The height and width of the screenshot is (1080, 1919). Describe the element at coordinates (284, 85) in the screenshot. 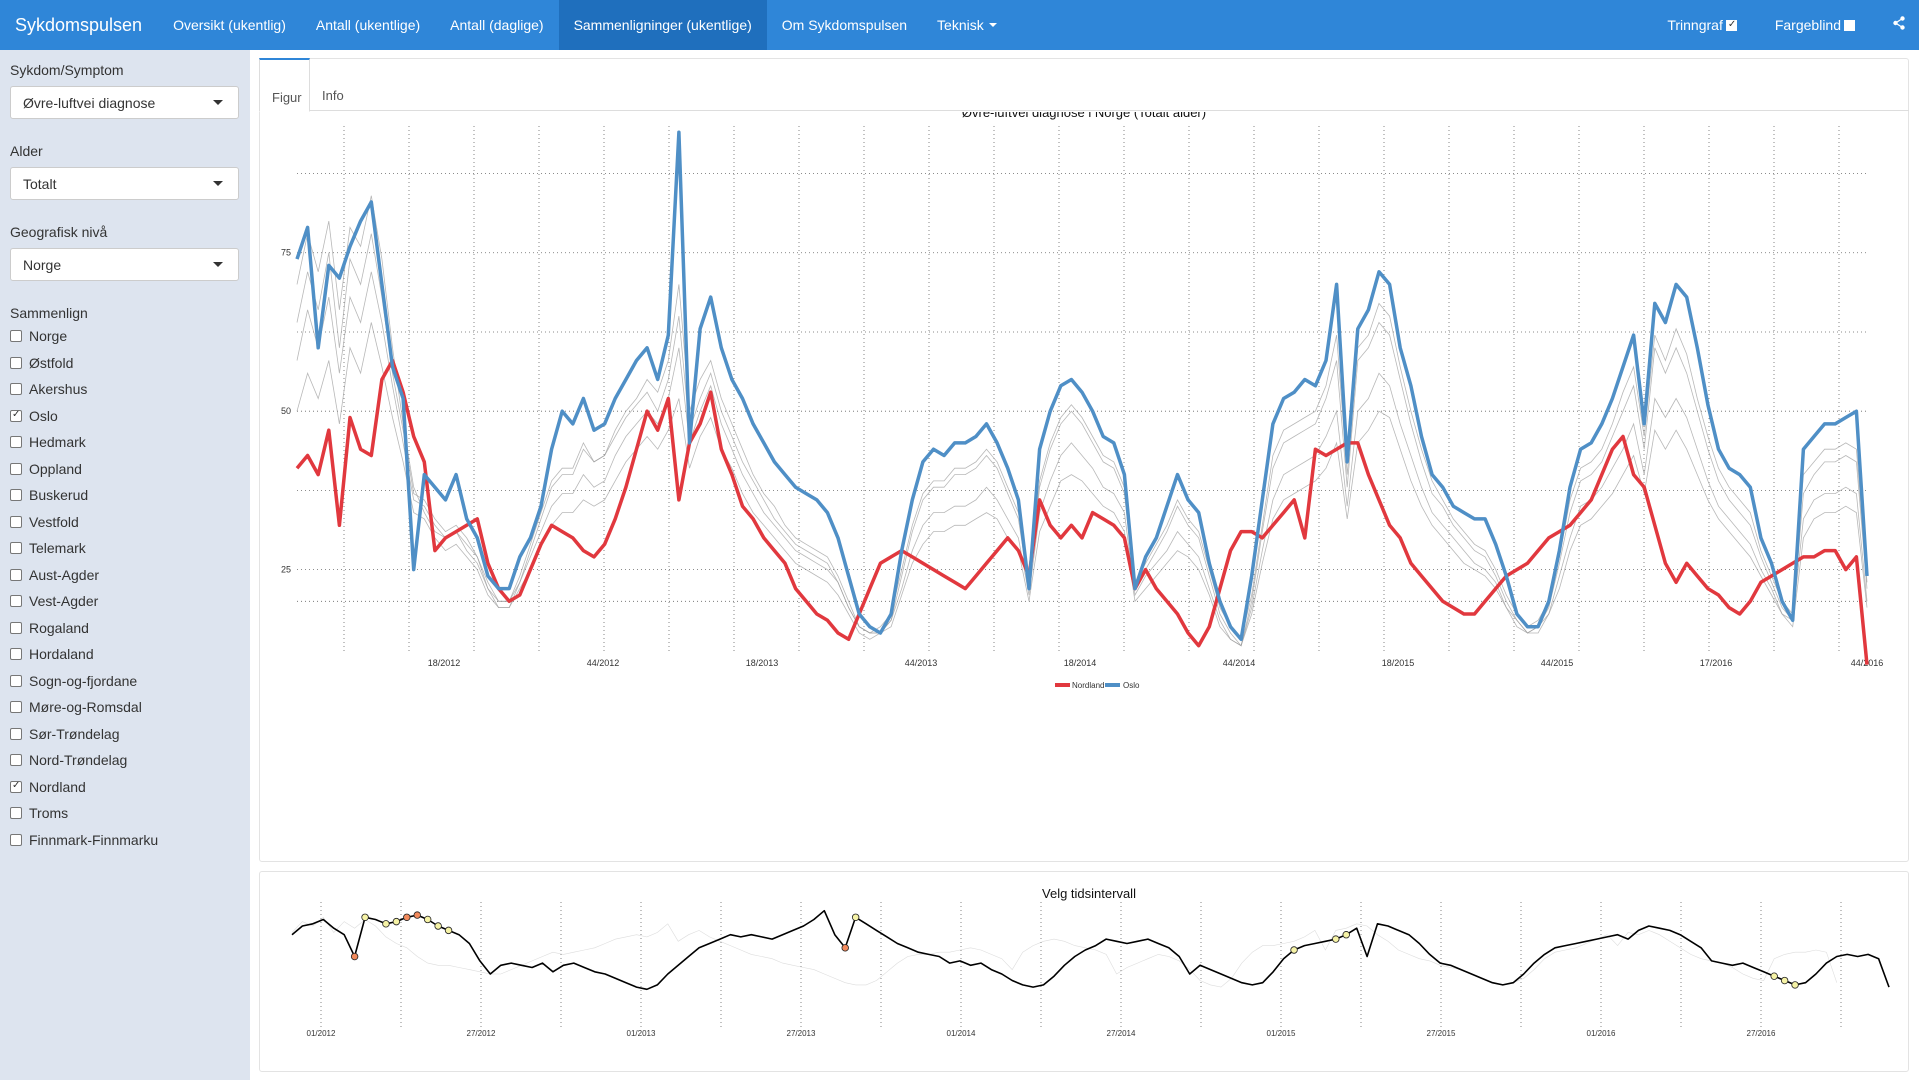

I see `tab-figur: Figur` at that location.